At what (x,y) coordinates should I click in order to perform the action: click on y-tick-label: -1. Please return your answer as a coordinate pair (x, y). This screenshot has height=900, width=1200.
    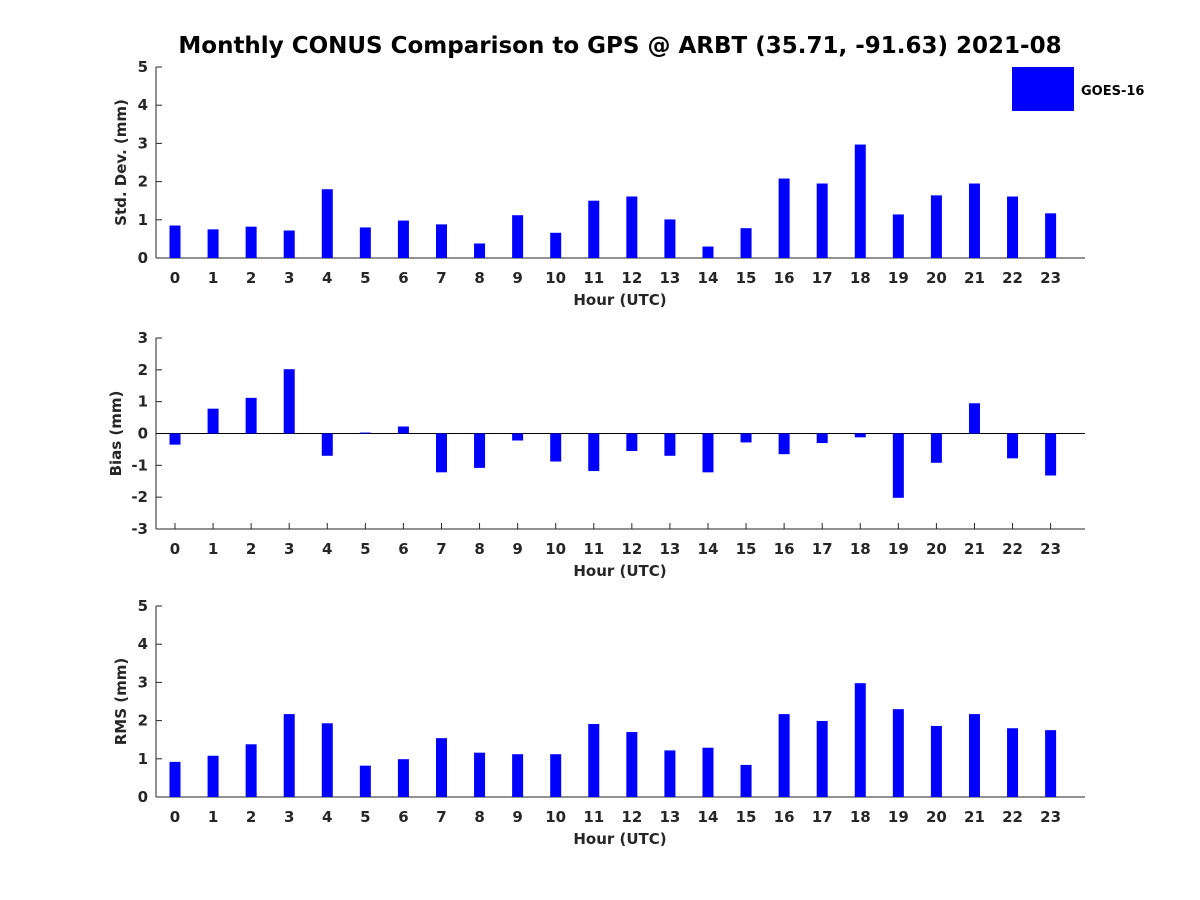
    Looking at the image, I should click on (139, 465).